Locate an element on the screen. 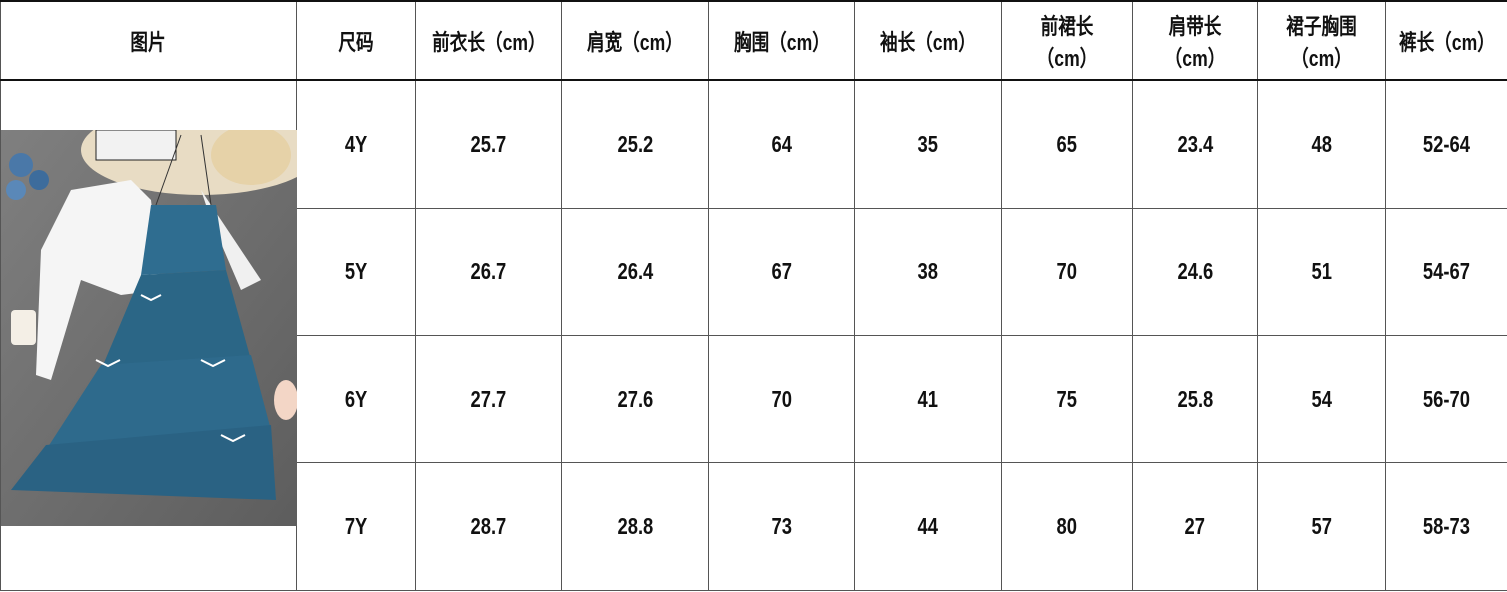 Image resolution: width=1507 pixels, height=592 pixels. header-shoulder: 肩宽（cm） is located at coordinates (635, 40).